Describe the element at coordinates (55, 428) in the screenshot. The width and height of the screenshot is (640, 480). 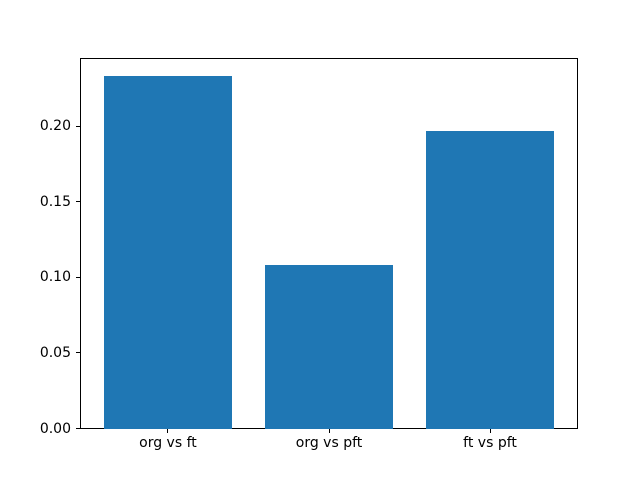
I see `y-tick-label: 0.00` at that location.